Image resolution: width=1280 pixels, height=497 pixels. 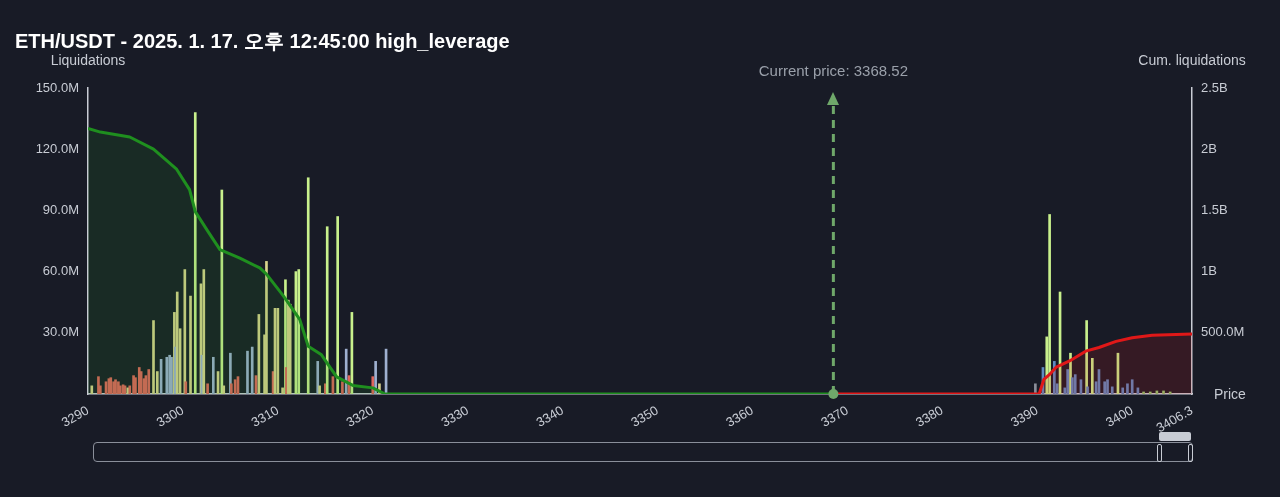 I want to click on y2-tick-label: 2.5B, so click(x=1214, y=87).